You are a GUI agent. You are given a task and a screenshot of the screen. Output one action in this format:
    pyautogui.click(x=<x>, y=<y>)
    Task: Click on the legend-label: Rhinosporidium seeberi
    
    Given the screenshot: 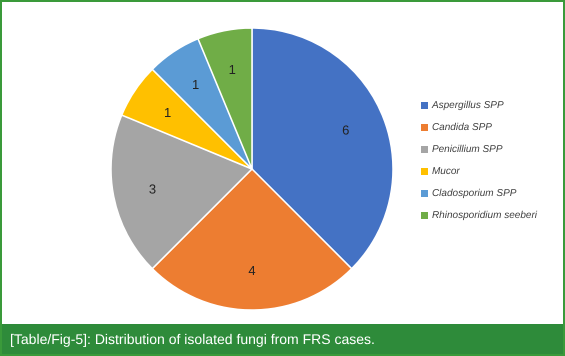 What is the action you would take?
    pyautogui.click(x=484, y=215)
    